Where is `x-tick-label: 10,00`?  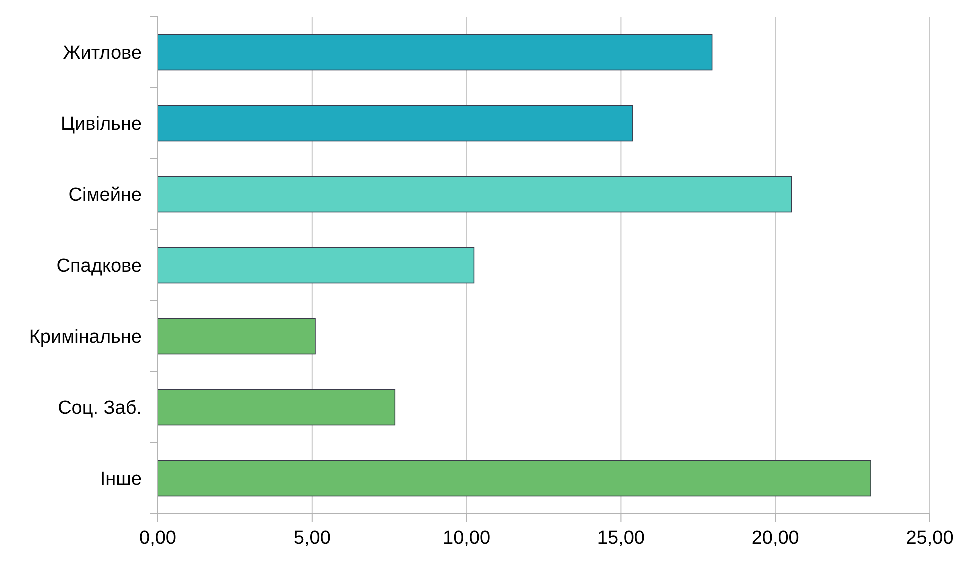 x-tick-label: 10,00 is located at coordinates (467, 538).